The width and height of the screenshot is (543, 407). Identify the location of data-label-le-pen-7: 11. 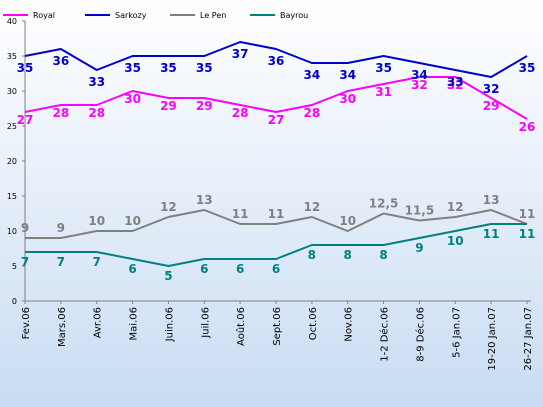
(276, 214).